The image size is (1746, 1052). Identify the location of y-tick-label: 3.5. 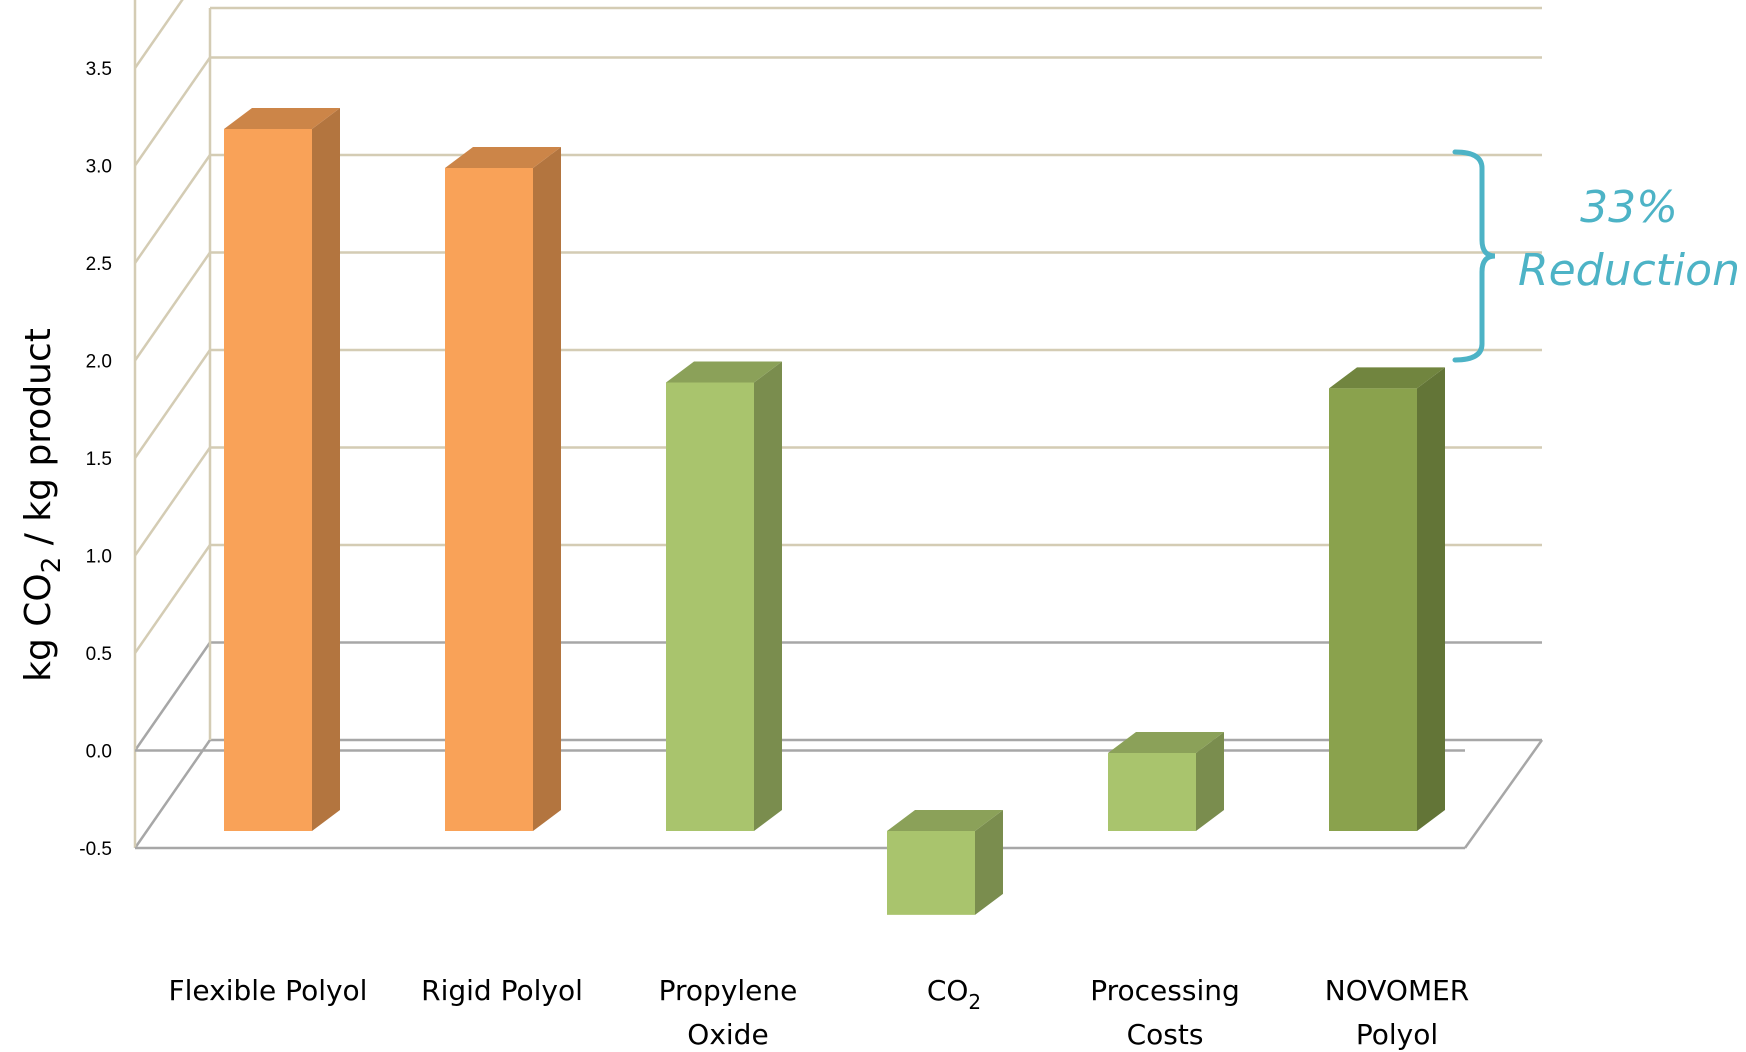
(99, 69).